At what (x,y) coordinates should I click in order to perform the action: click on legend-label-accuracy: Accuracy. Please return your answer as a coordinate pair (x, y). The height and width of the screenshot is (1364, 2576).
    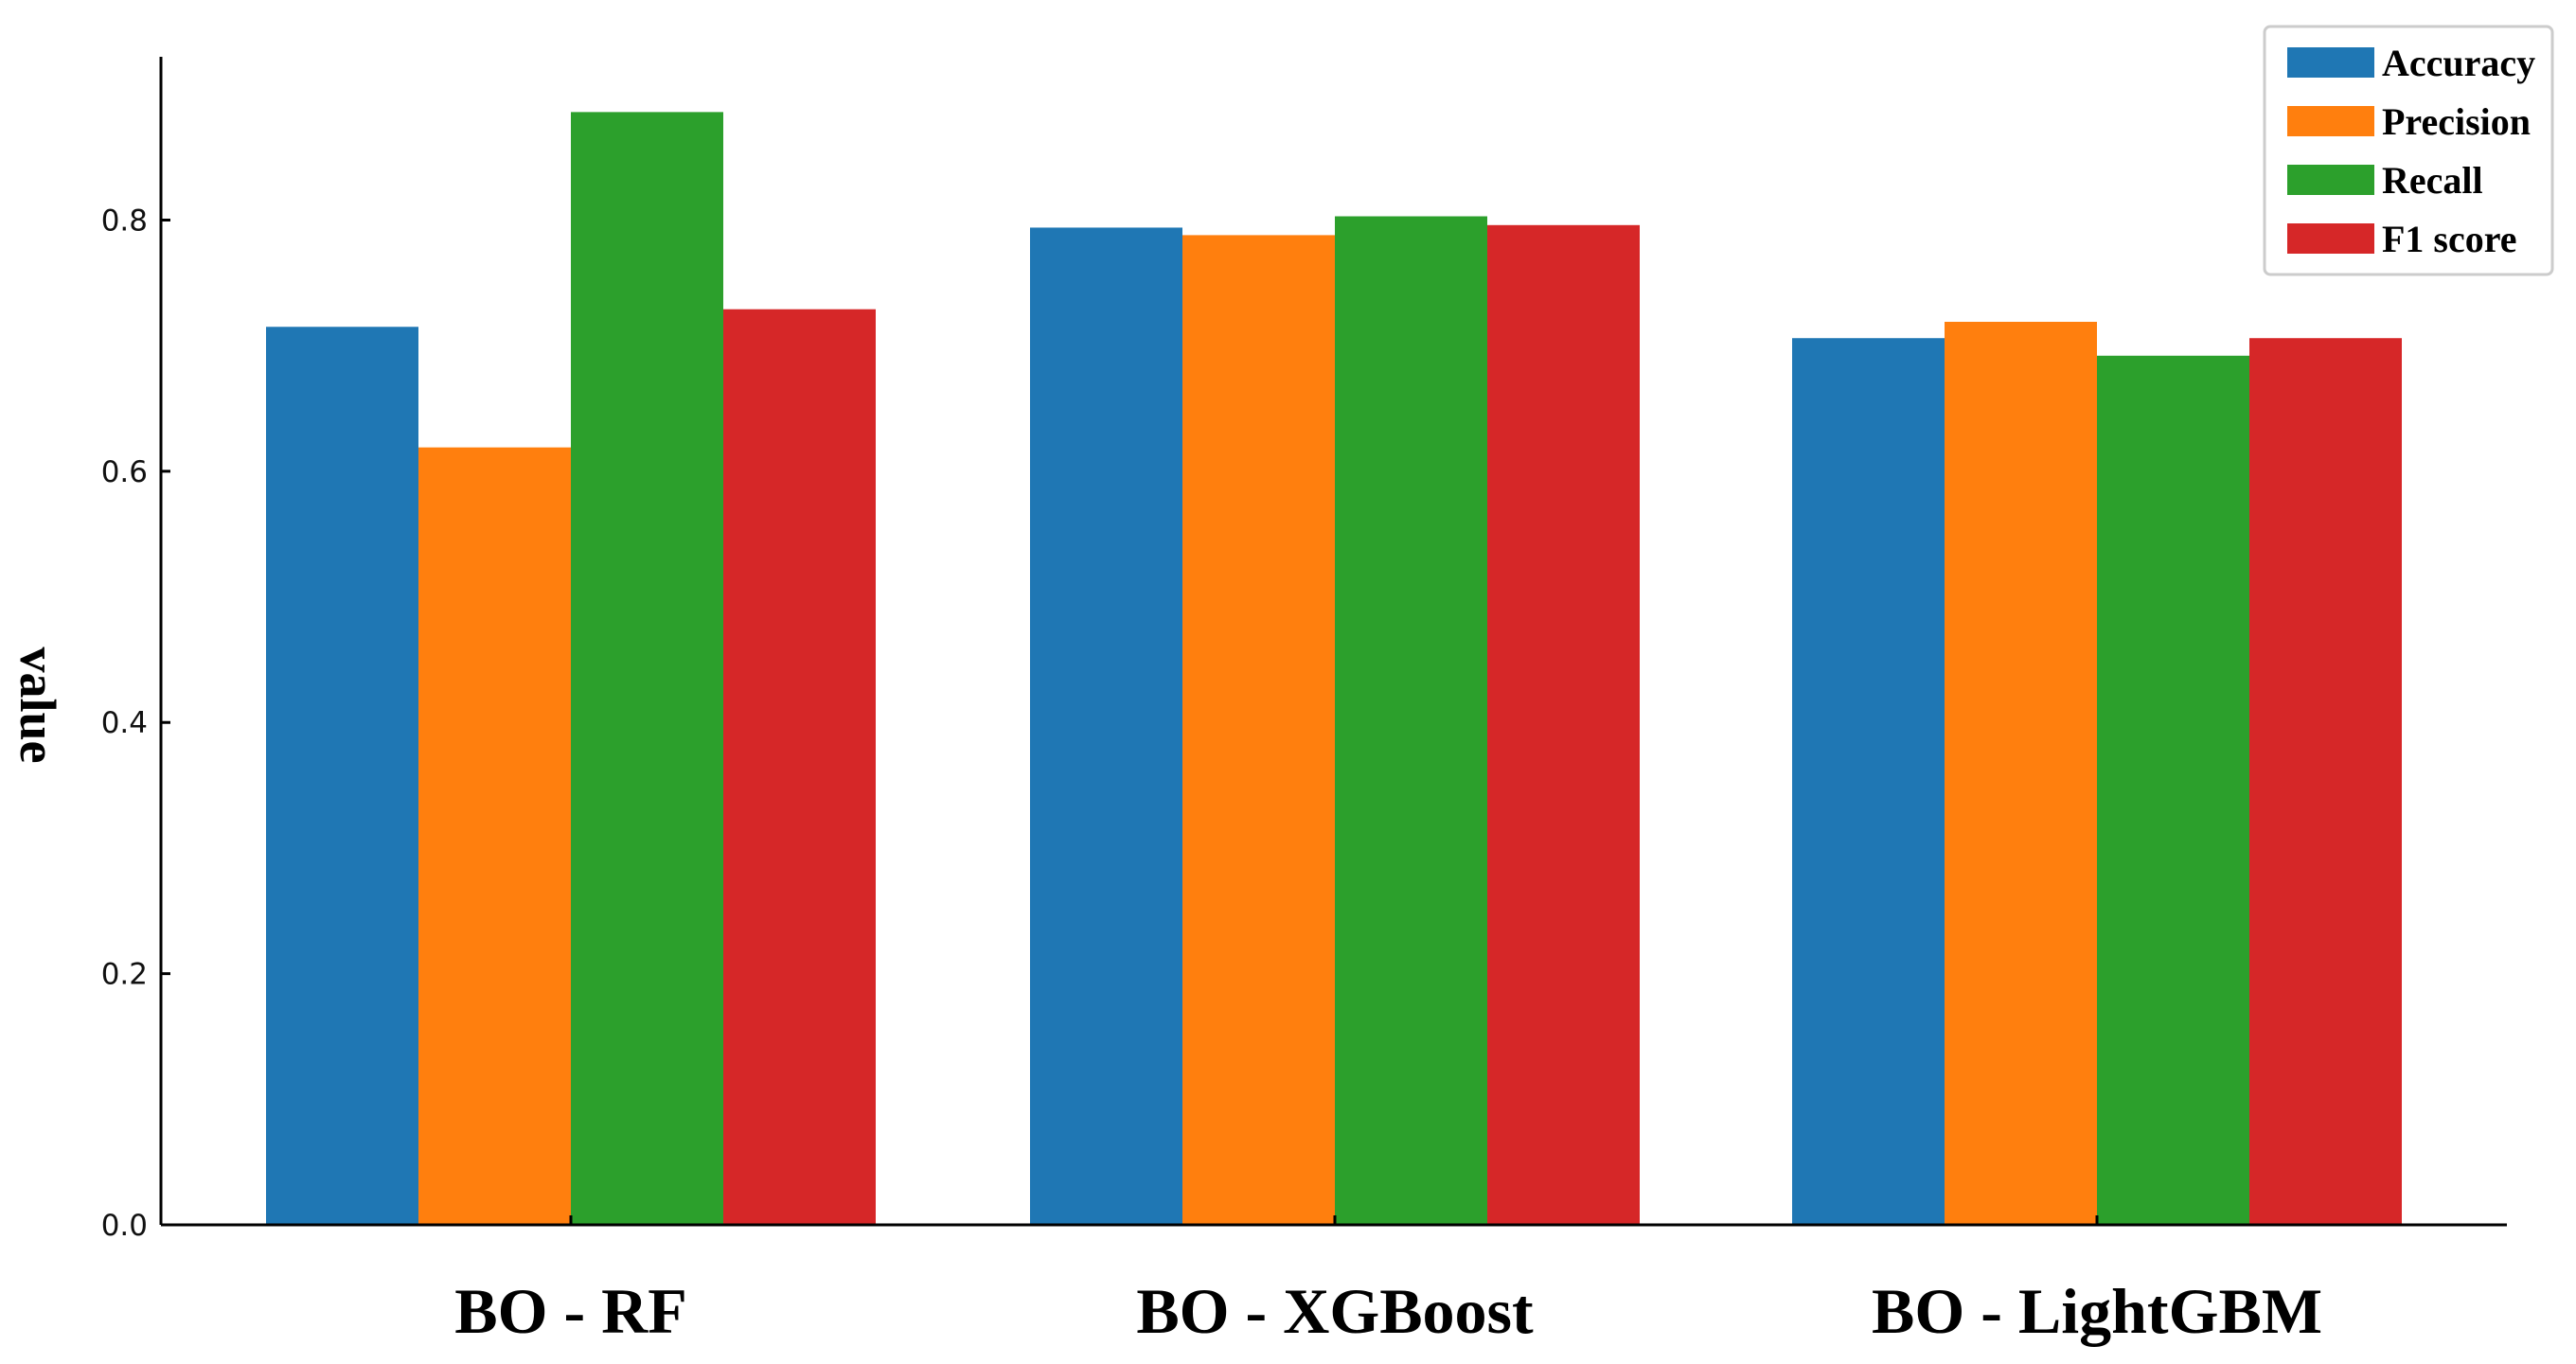
    Looking at the image, I should click on (2458, 63).